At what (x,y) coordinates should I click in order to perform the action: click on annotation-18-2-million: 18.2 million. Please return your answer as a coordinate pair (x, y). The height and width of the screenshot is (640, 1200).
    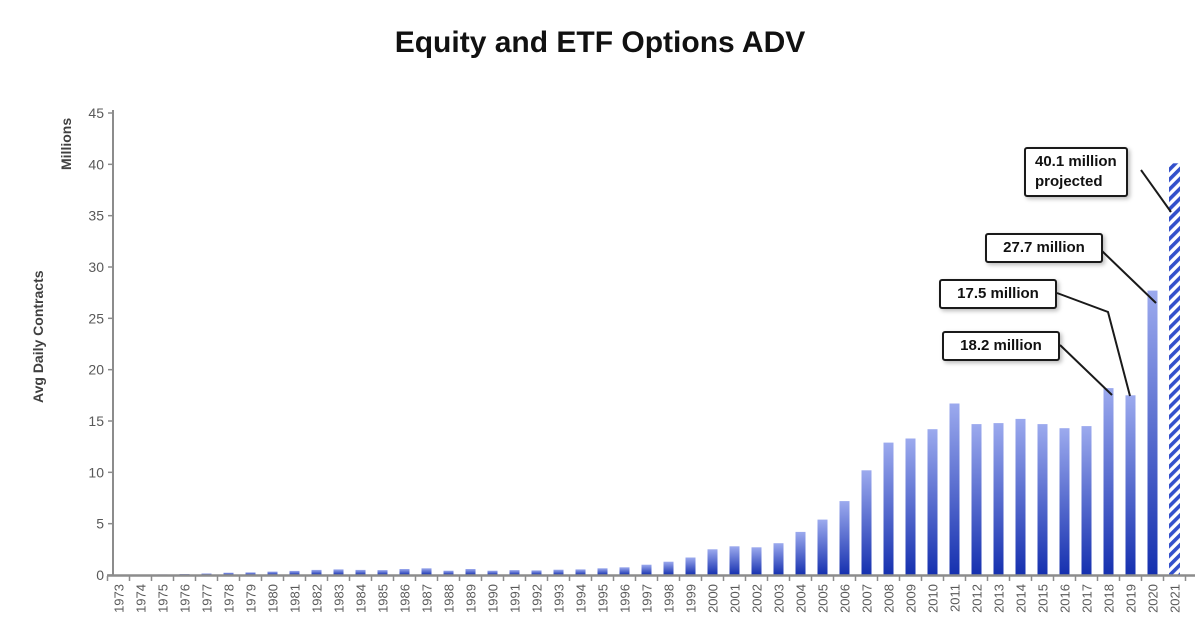
    Looking at the image, I should click on (1001, 346).